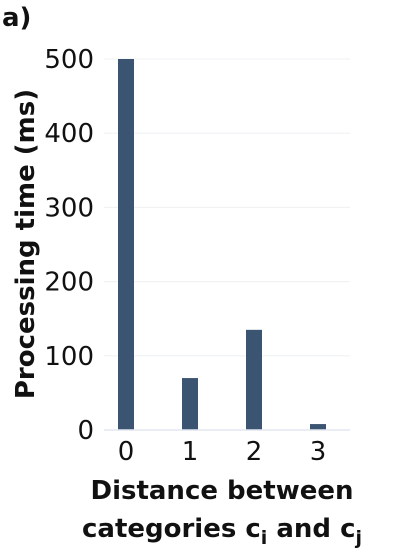  Describe the element at coordinates (26, 244) in the screenshot. I see `y-axis-title: Processing time (ms)` at that location.